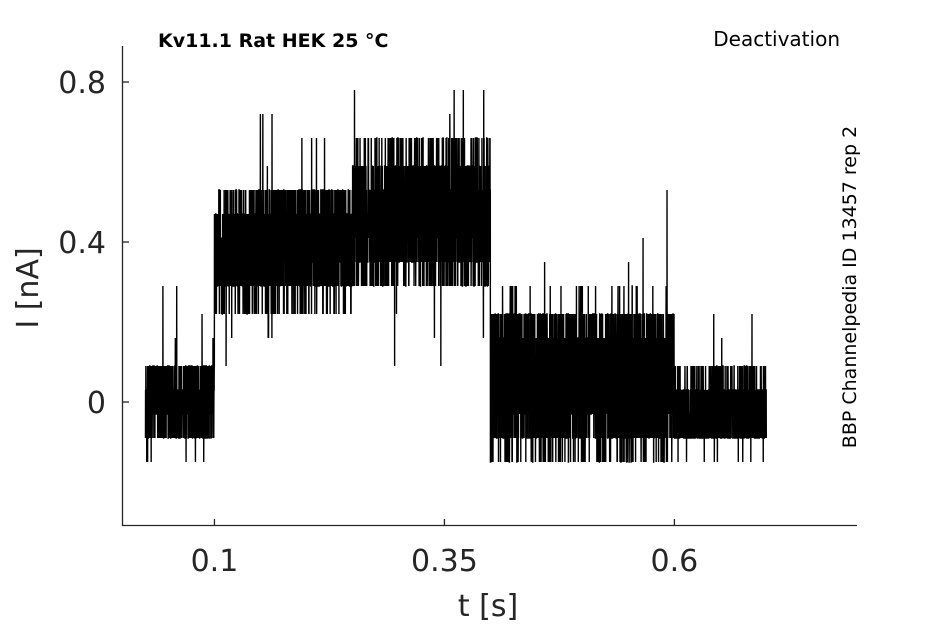  Describe the element at coordinates (28, 287) in the screenshot. I see `y-axis-label: I [nA]` at that location.